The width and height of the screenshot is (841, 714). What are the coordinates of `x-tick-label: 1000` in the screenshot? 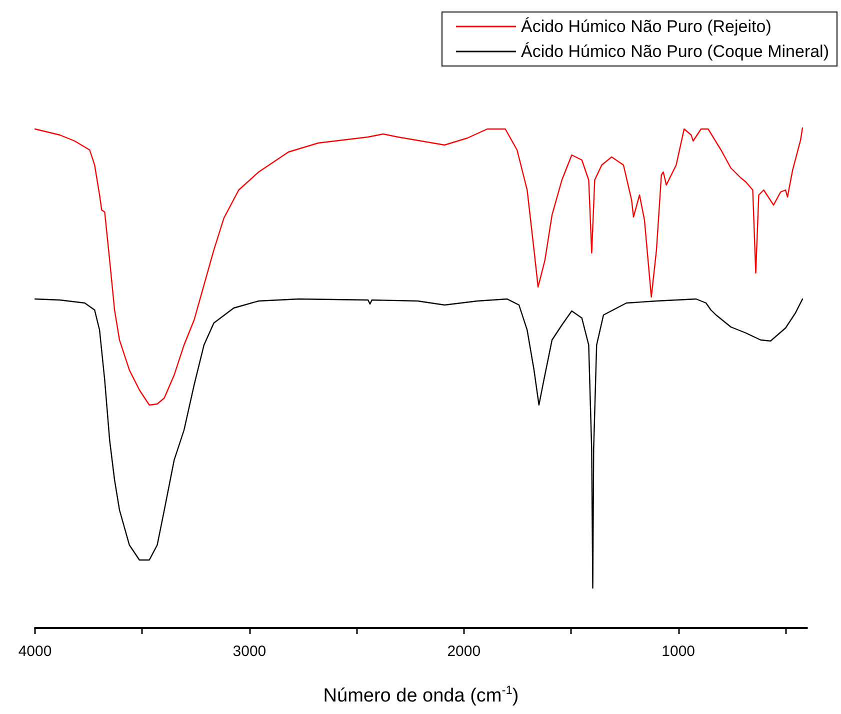 It's located at (679, 651).